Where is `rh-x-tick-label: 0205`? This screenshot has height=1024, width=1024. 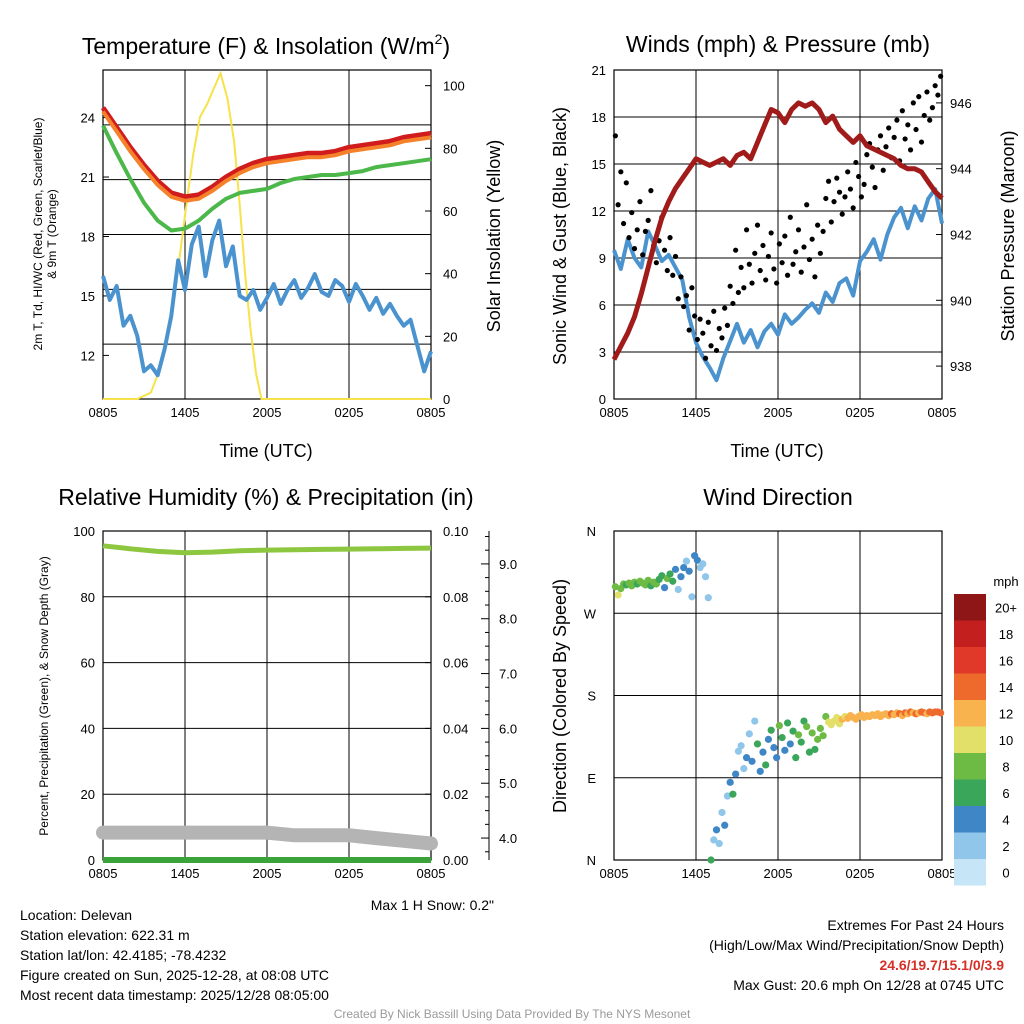 rh-x-tick-label: 0205 is located at coordinates (349, 873).